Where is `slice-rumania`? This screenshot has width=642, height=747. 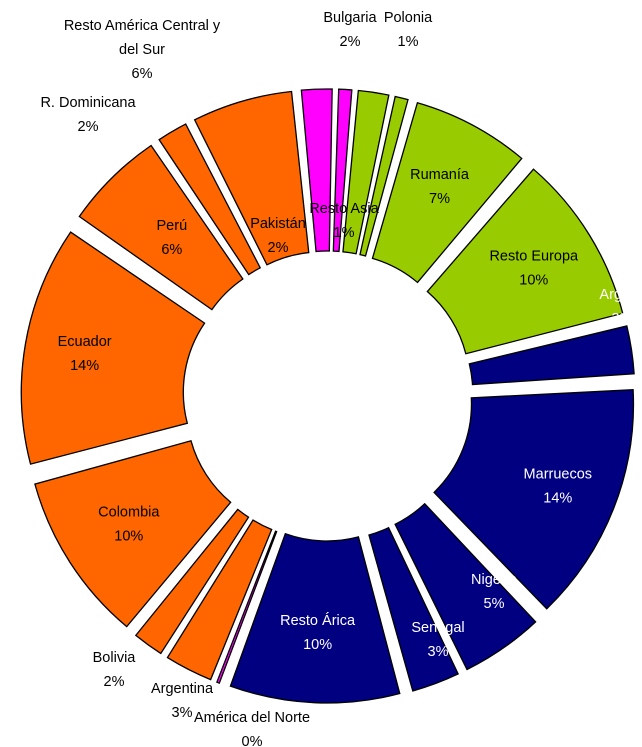
slice-rumania is located at coordinates (447, 192).